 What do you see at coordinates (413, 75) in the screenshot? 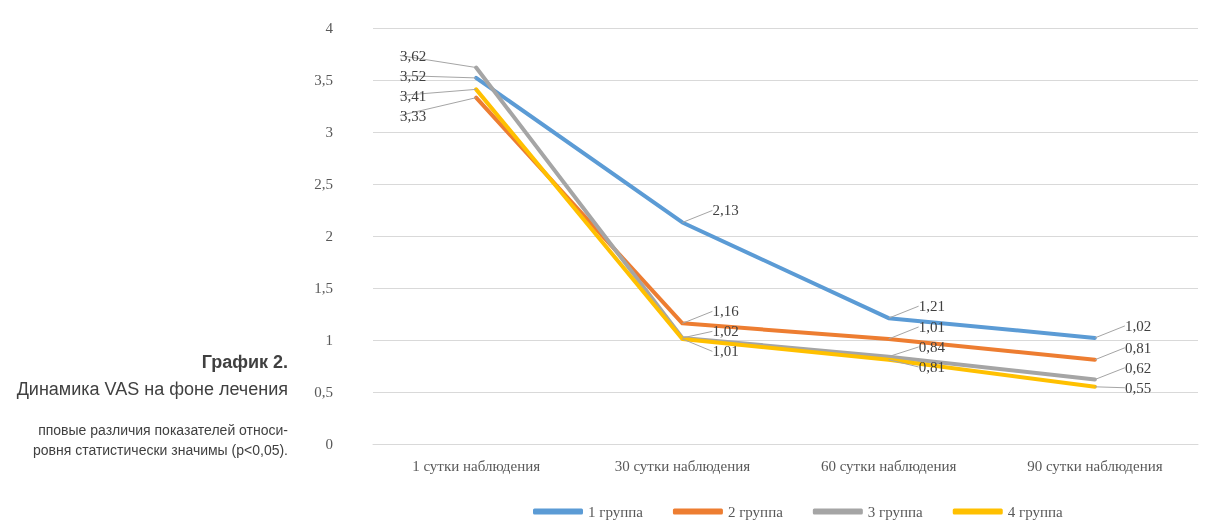
I see `data-label: 3,52` at bounding box center [413, 75].